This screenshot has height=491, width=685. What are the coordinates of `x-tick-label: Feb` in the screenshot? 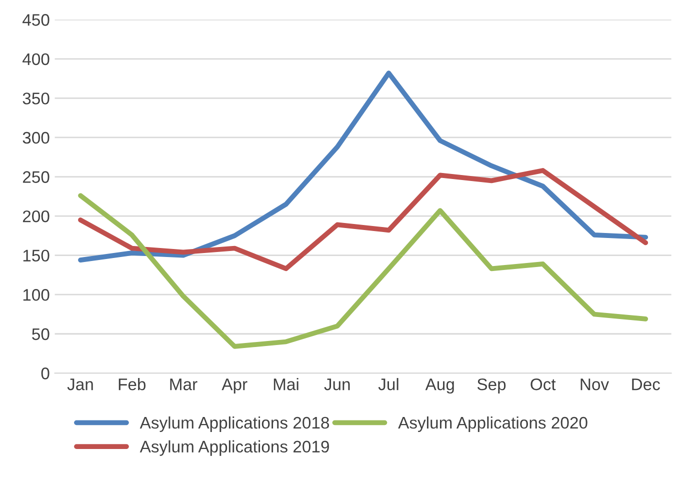 It's located at (132, 384).